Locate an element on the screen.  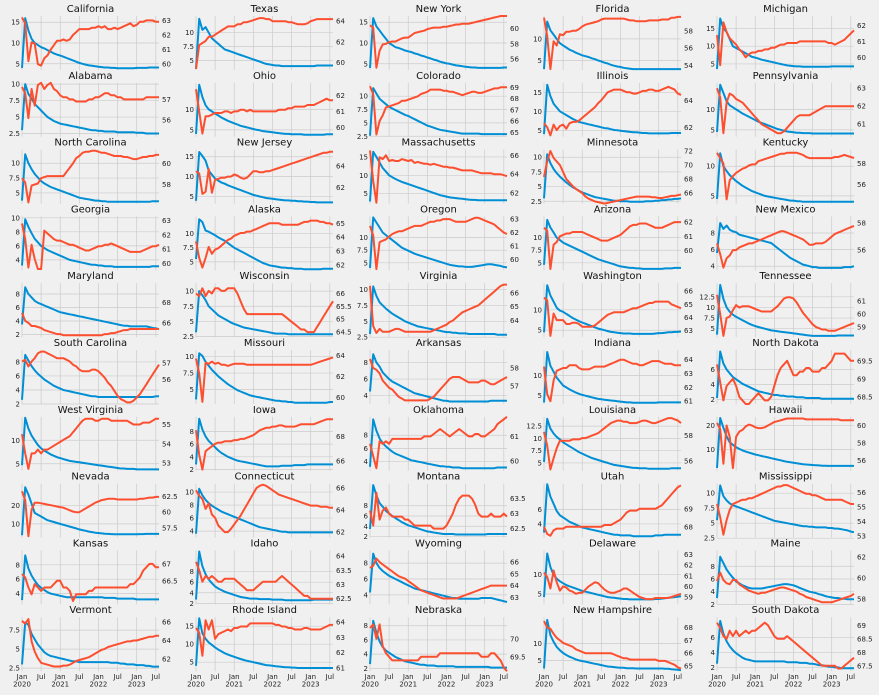
right-tick-label: 66 is located at coordinates (688, 194).